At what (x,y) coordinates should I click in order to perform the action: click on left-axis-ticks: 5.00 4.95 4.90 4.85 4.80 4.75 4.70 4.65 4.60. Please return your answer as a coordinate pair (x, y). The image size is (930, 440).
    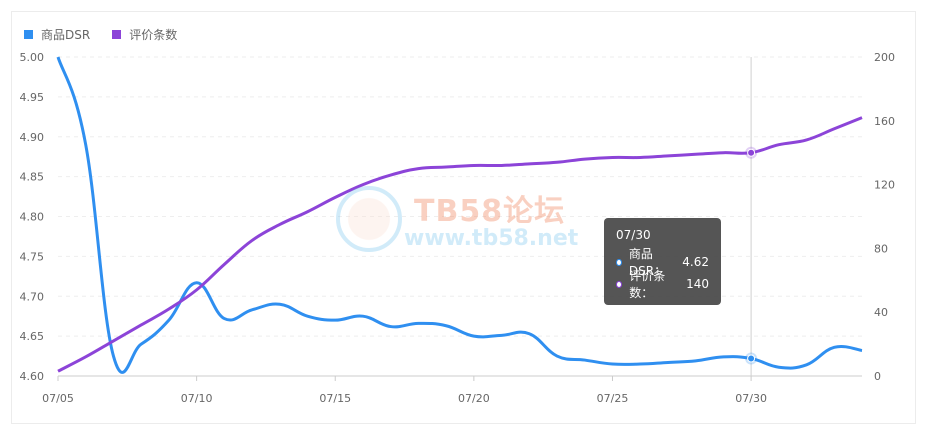
    Looking at the image, I should click on (32, 217).